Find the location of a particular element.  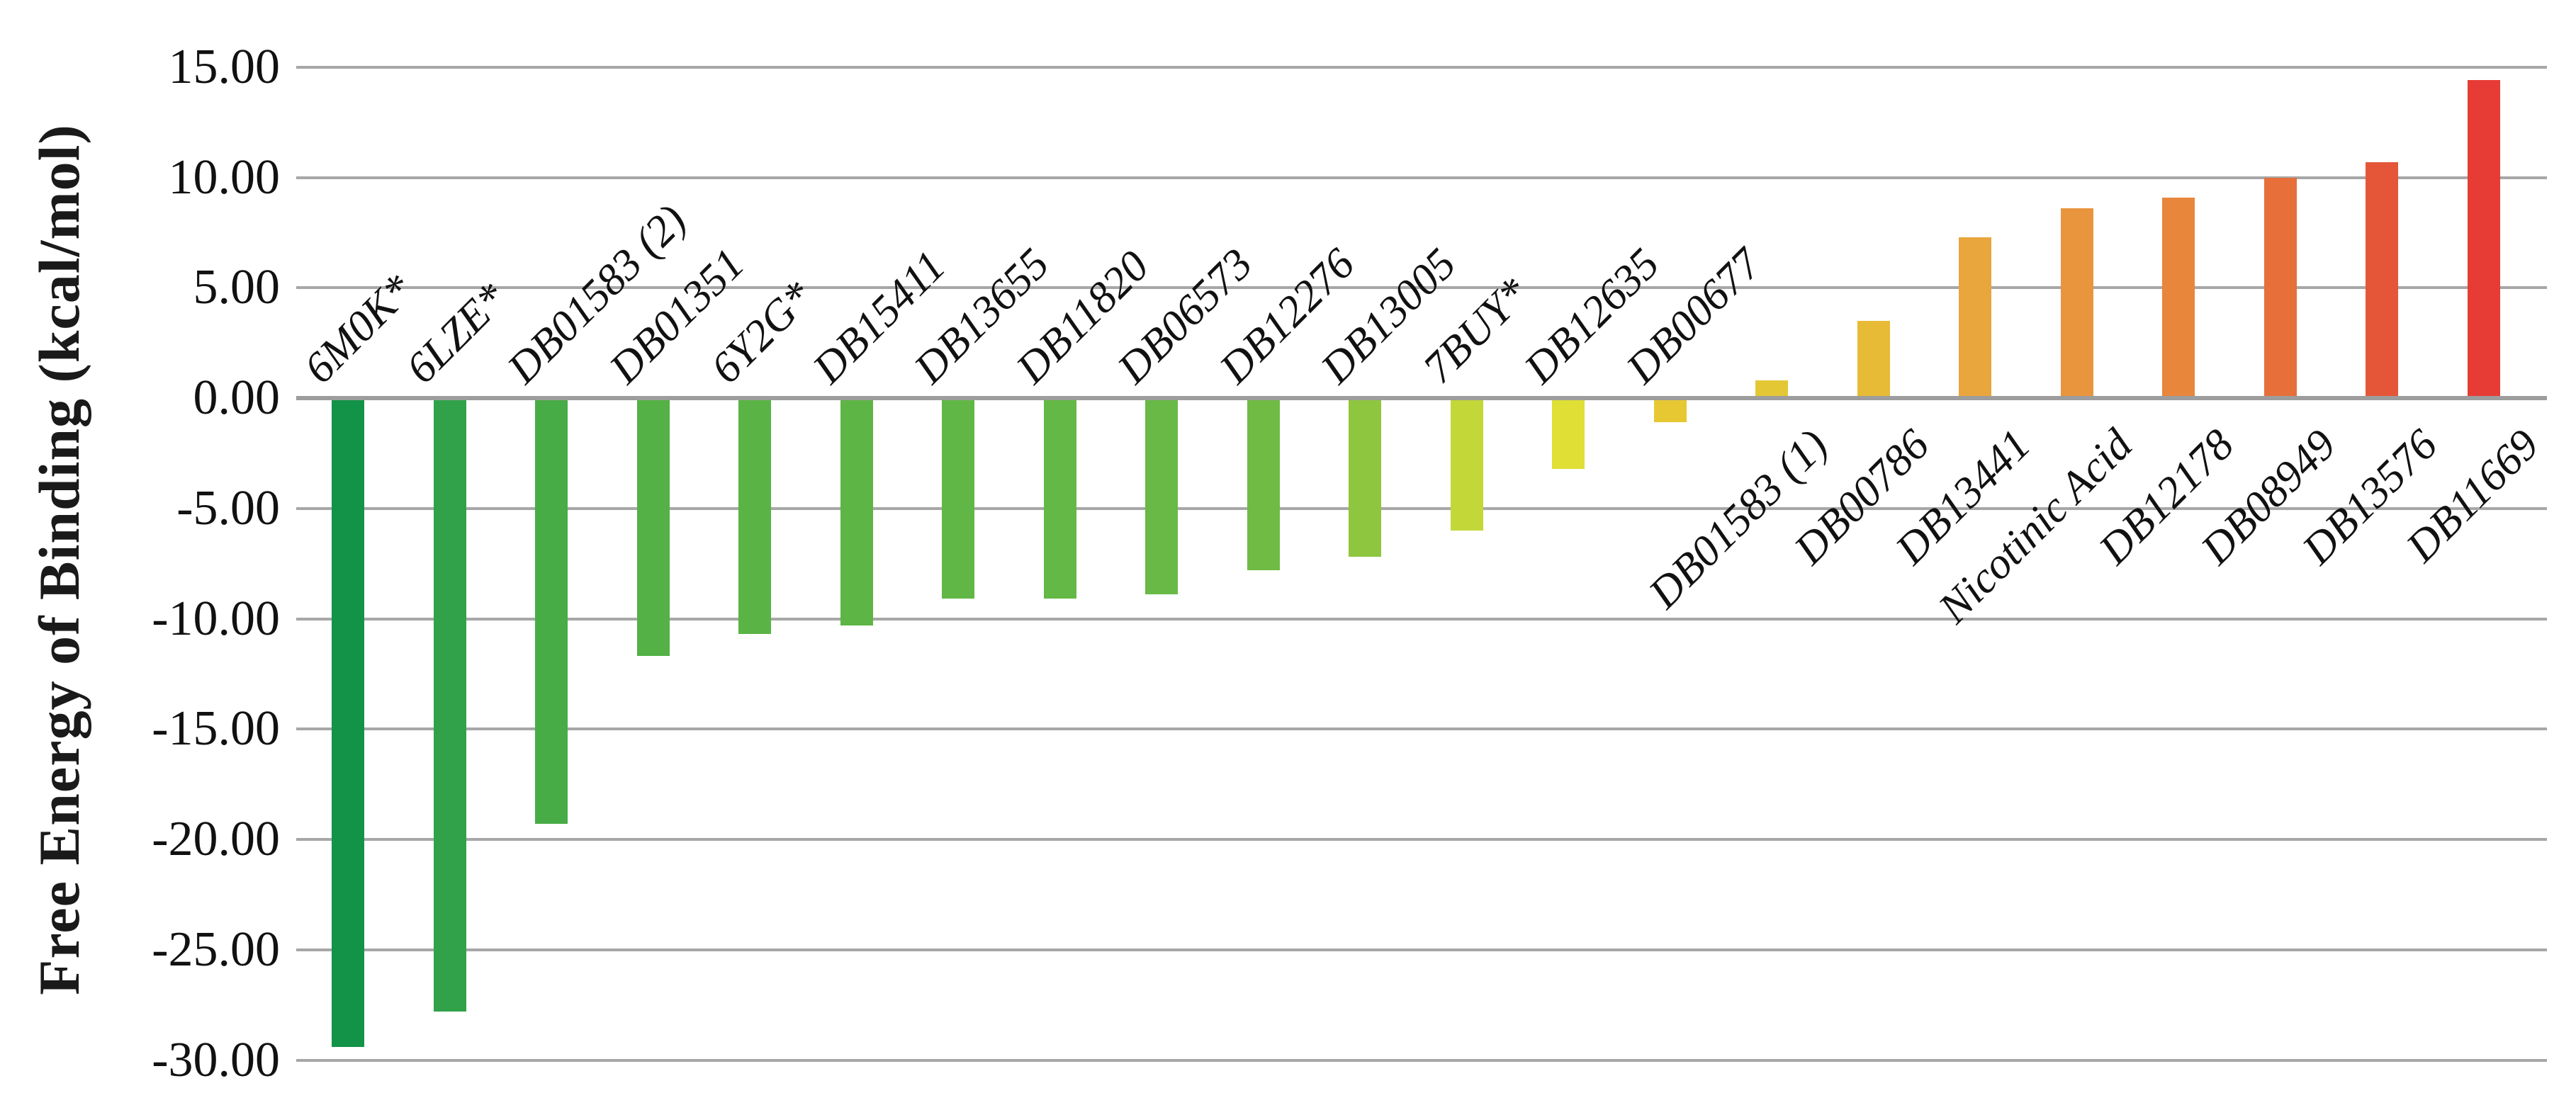

y-tick-label: -15.00 is located at coordinates (216, 729).